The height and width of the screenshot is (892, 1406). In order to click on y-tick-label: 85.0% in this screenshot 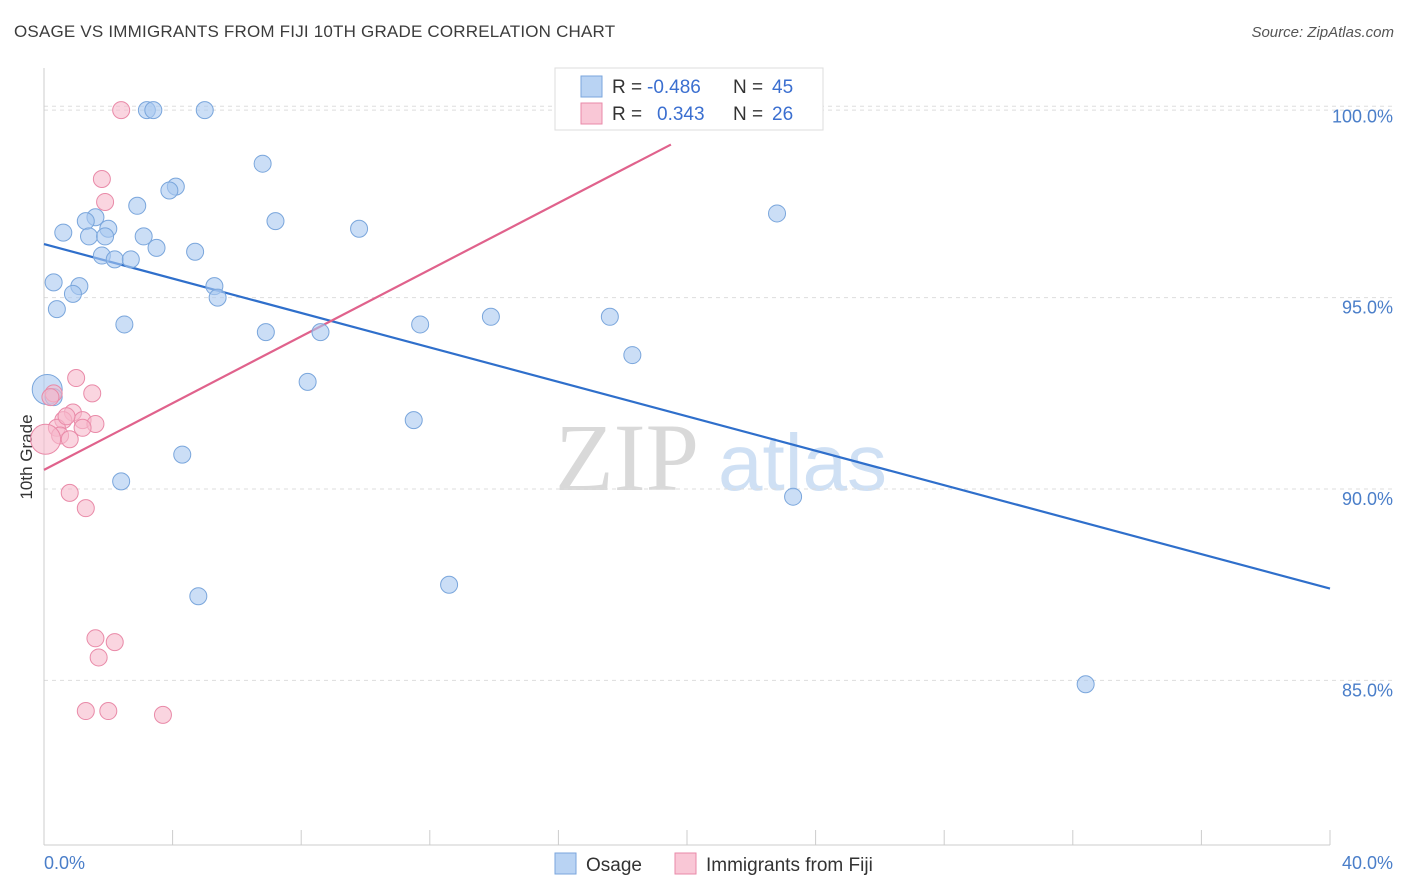, I will do `click(1367, 690)`.